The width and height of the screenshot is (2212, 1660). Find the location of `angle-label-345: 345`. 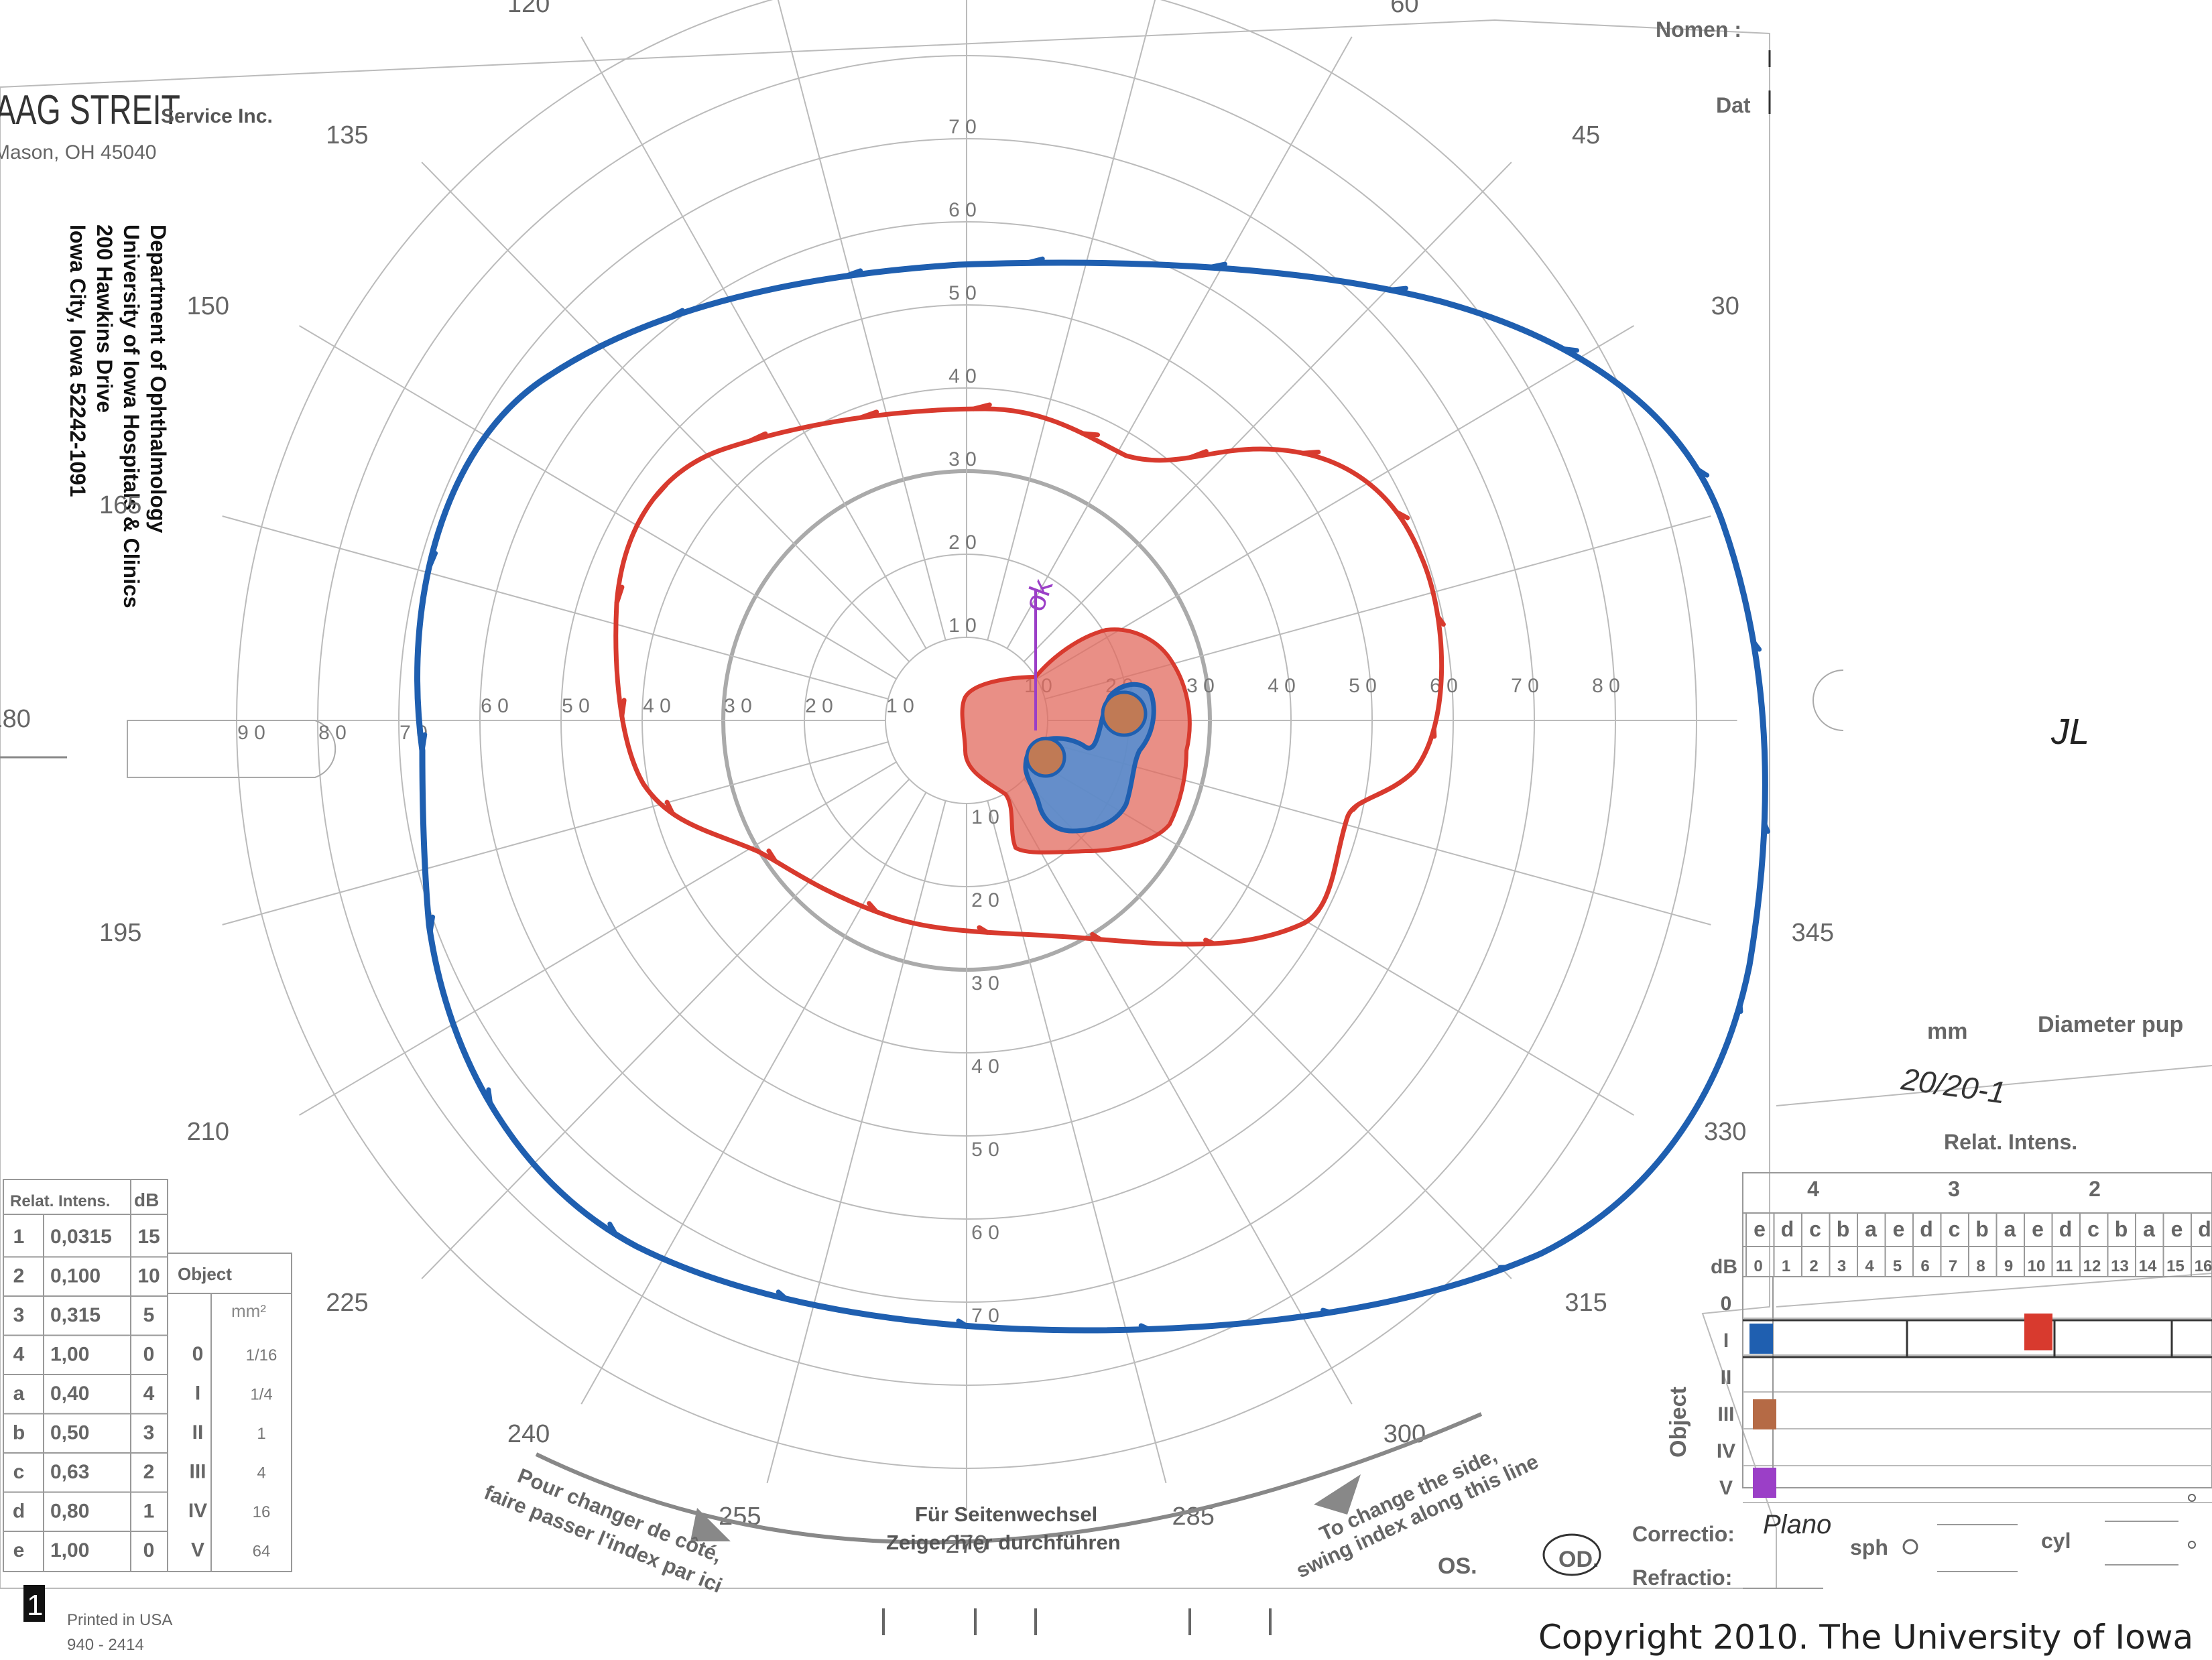

angle-label-345: 345 is located at coordinates (1813, 933).